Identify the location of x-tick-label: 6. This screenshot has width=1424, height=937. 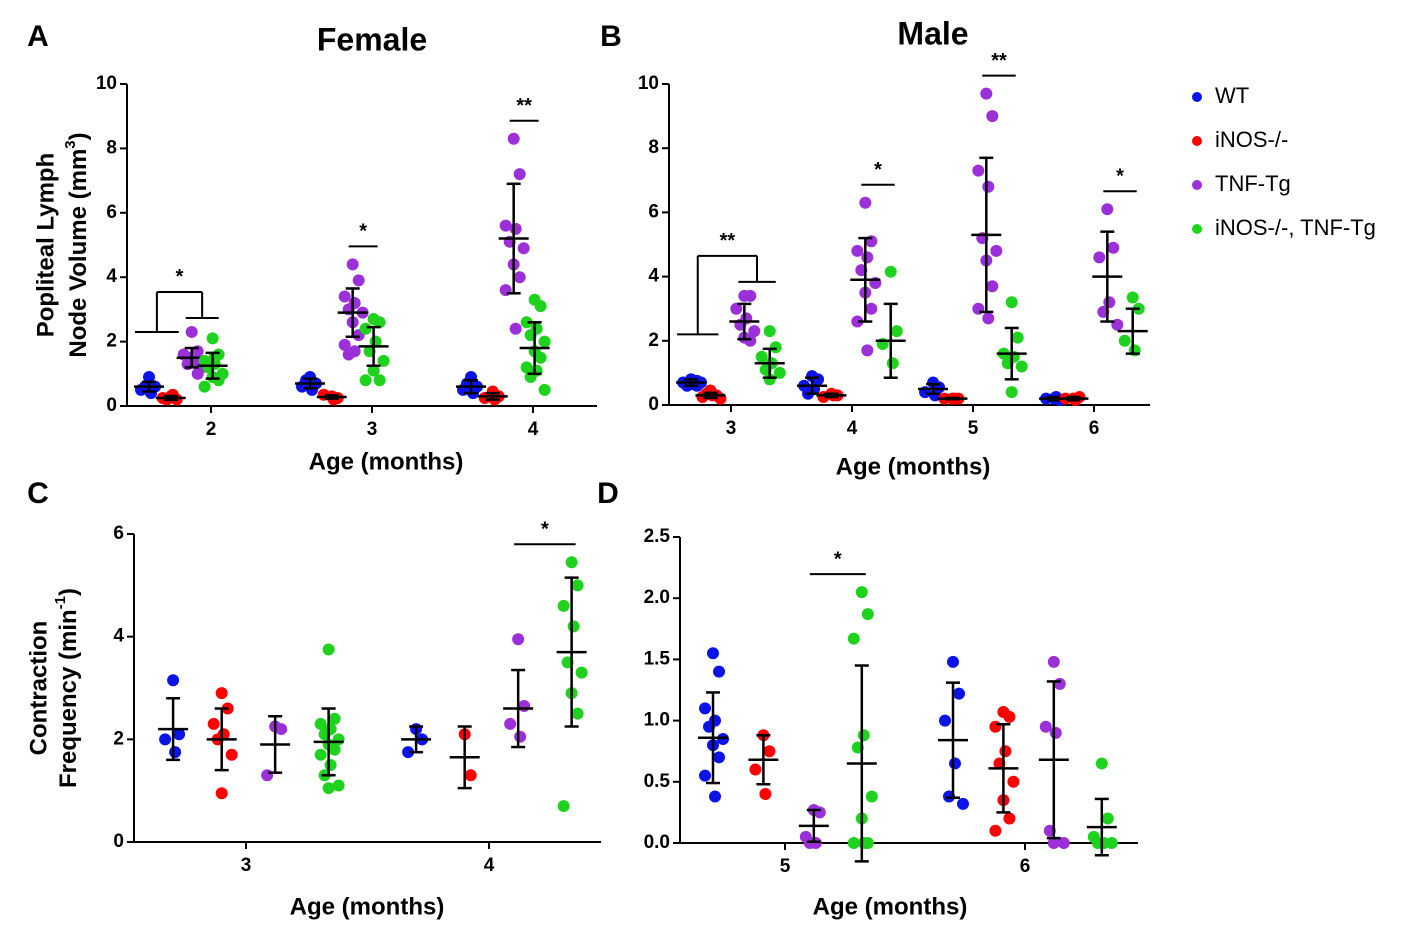
(1025, 866).